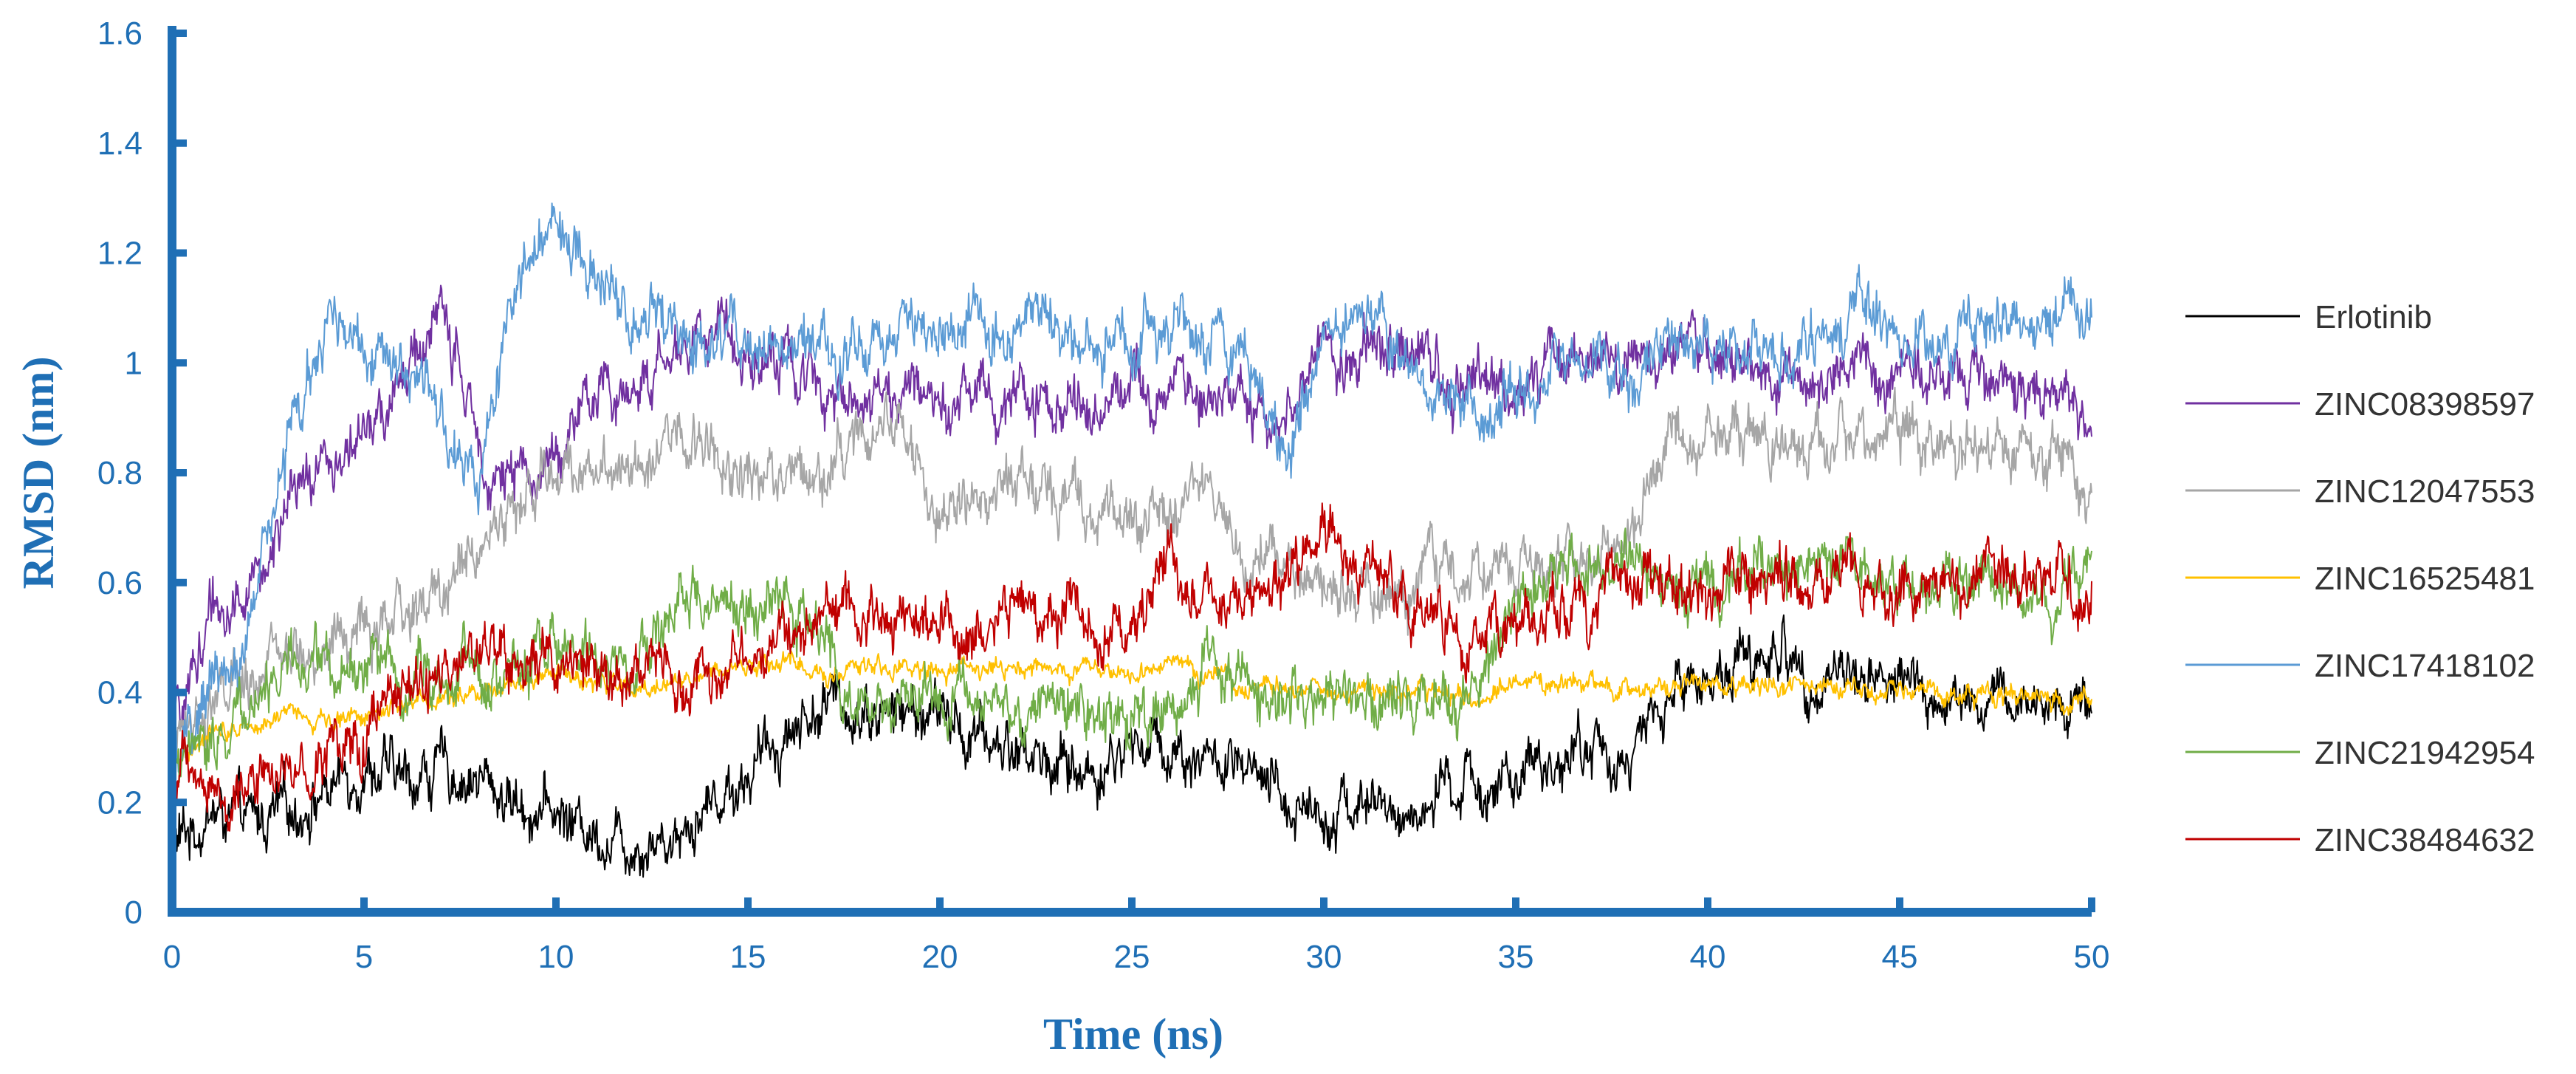  I want to click on y-tick-label: 0.4, so click(119, 693).